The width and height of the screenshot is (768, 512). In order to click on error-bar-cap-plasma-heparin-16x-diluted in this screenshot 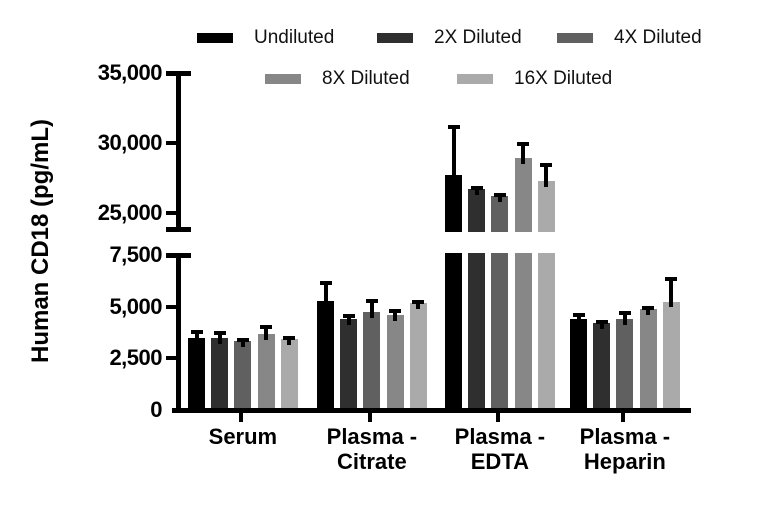, I will do `click(671, 279)`.